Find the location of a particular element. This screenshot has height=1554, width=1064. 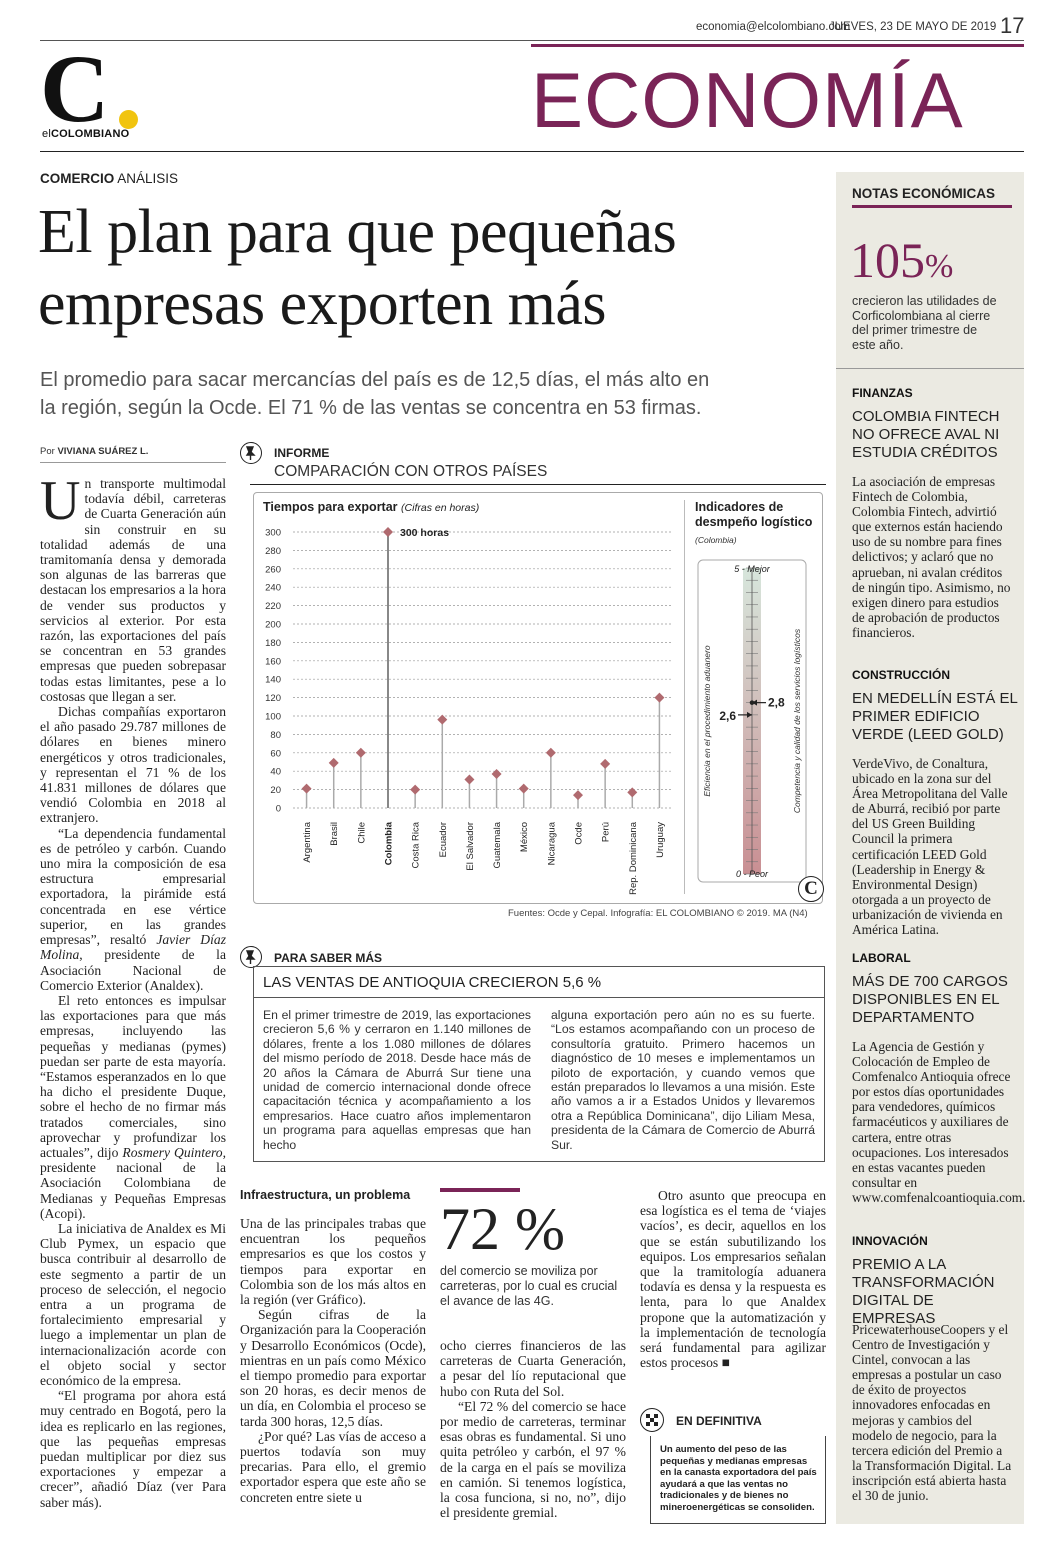

headline-line-1: El plan para que pequeñas is located at coordinates (357, 232).